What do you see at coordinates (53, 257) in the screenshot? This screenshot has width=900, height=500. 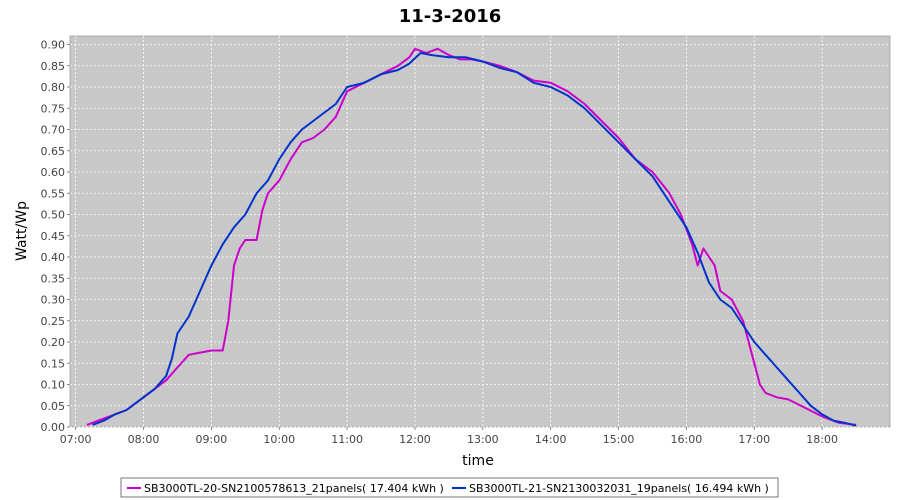 I see `y-tick-label: 0.40` at bounding box center [53, 257].